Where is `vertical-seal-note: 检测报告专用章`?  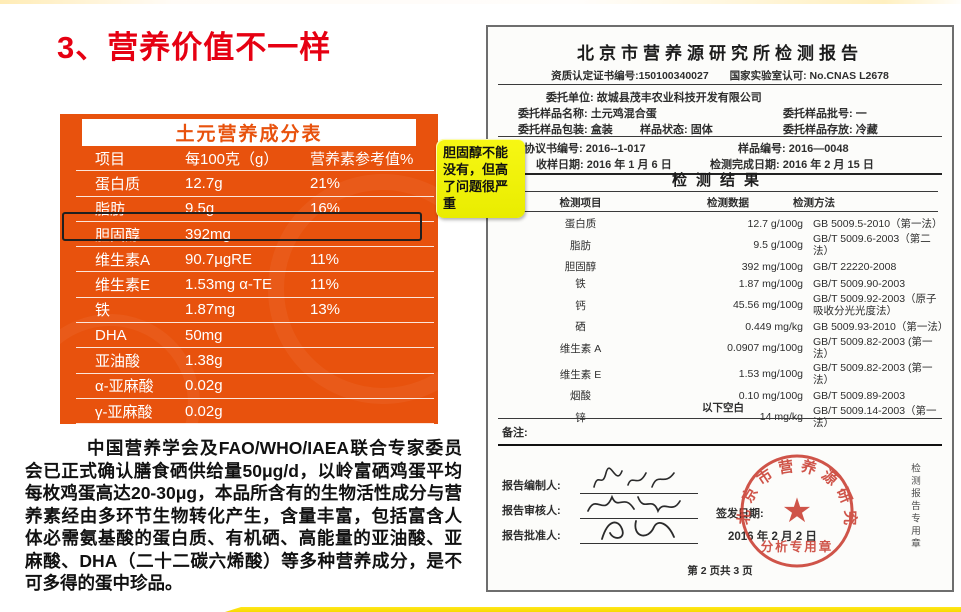
vertical-seal-note: 检测报告专用章 is located at coordinates (914, 507).